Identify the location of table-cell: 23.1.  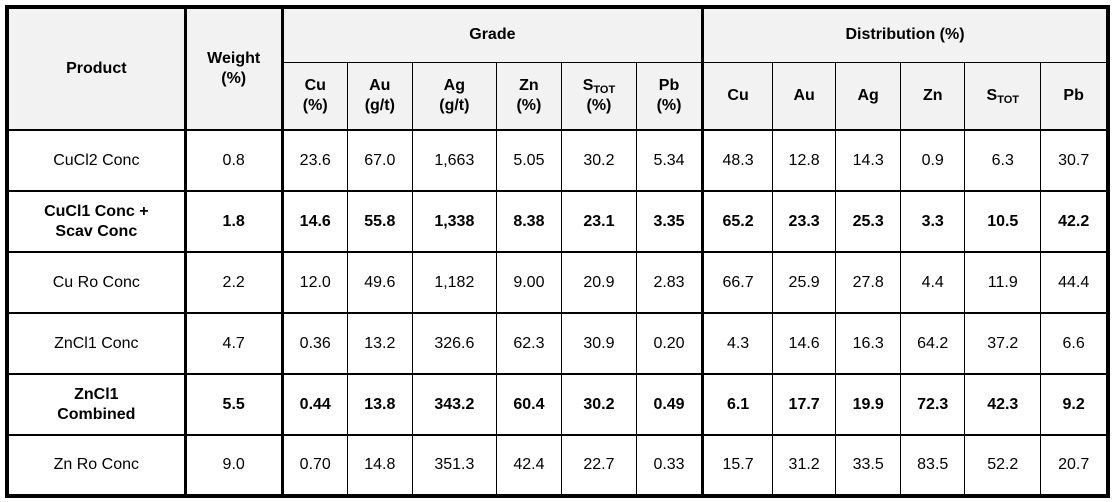
(598, 221).